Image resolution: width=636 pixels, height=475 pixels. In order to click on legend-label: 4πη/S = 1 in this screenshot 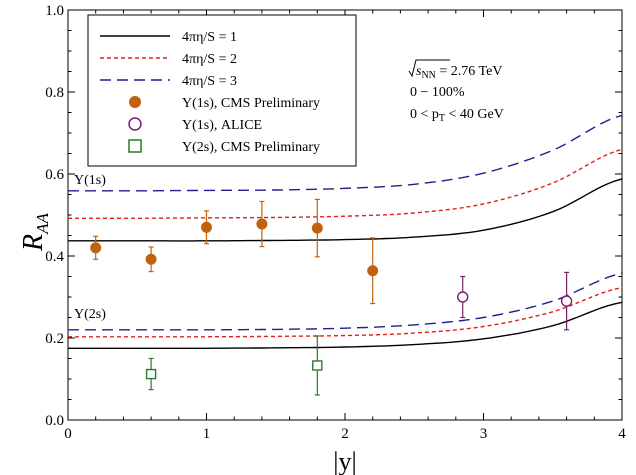, I will do `click(209, 37)`.